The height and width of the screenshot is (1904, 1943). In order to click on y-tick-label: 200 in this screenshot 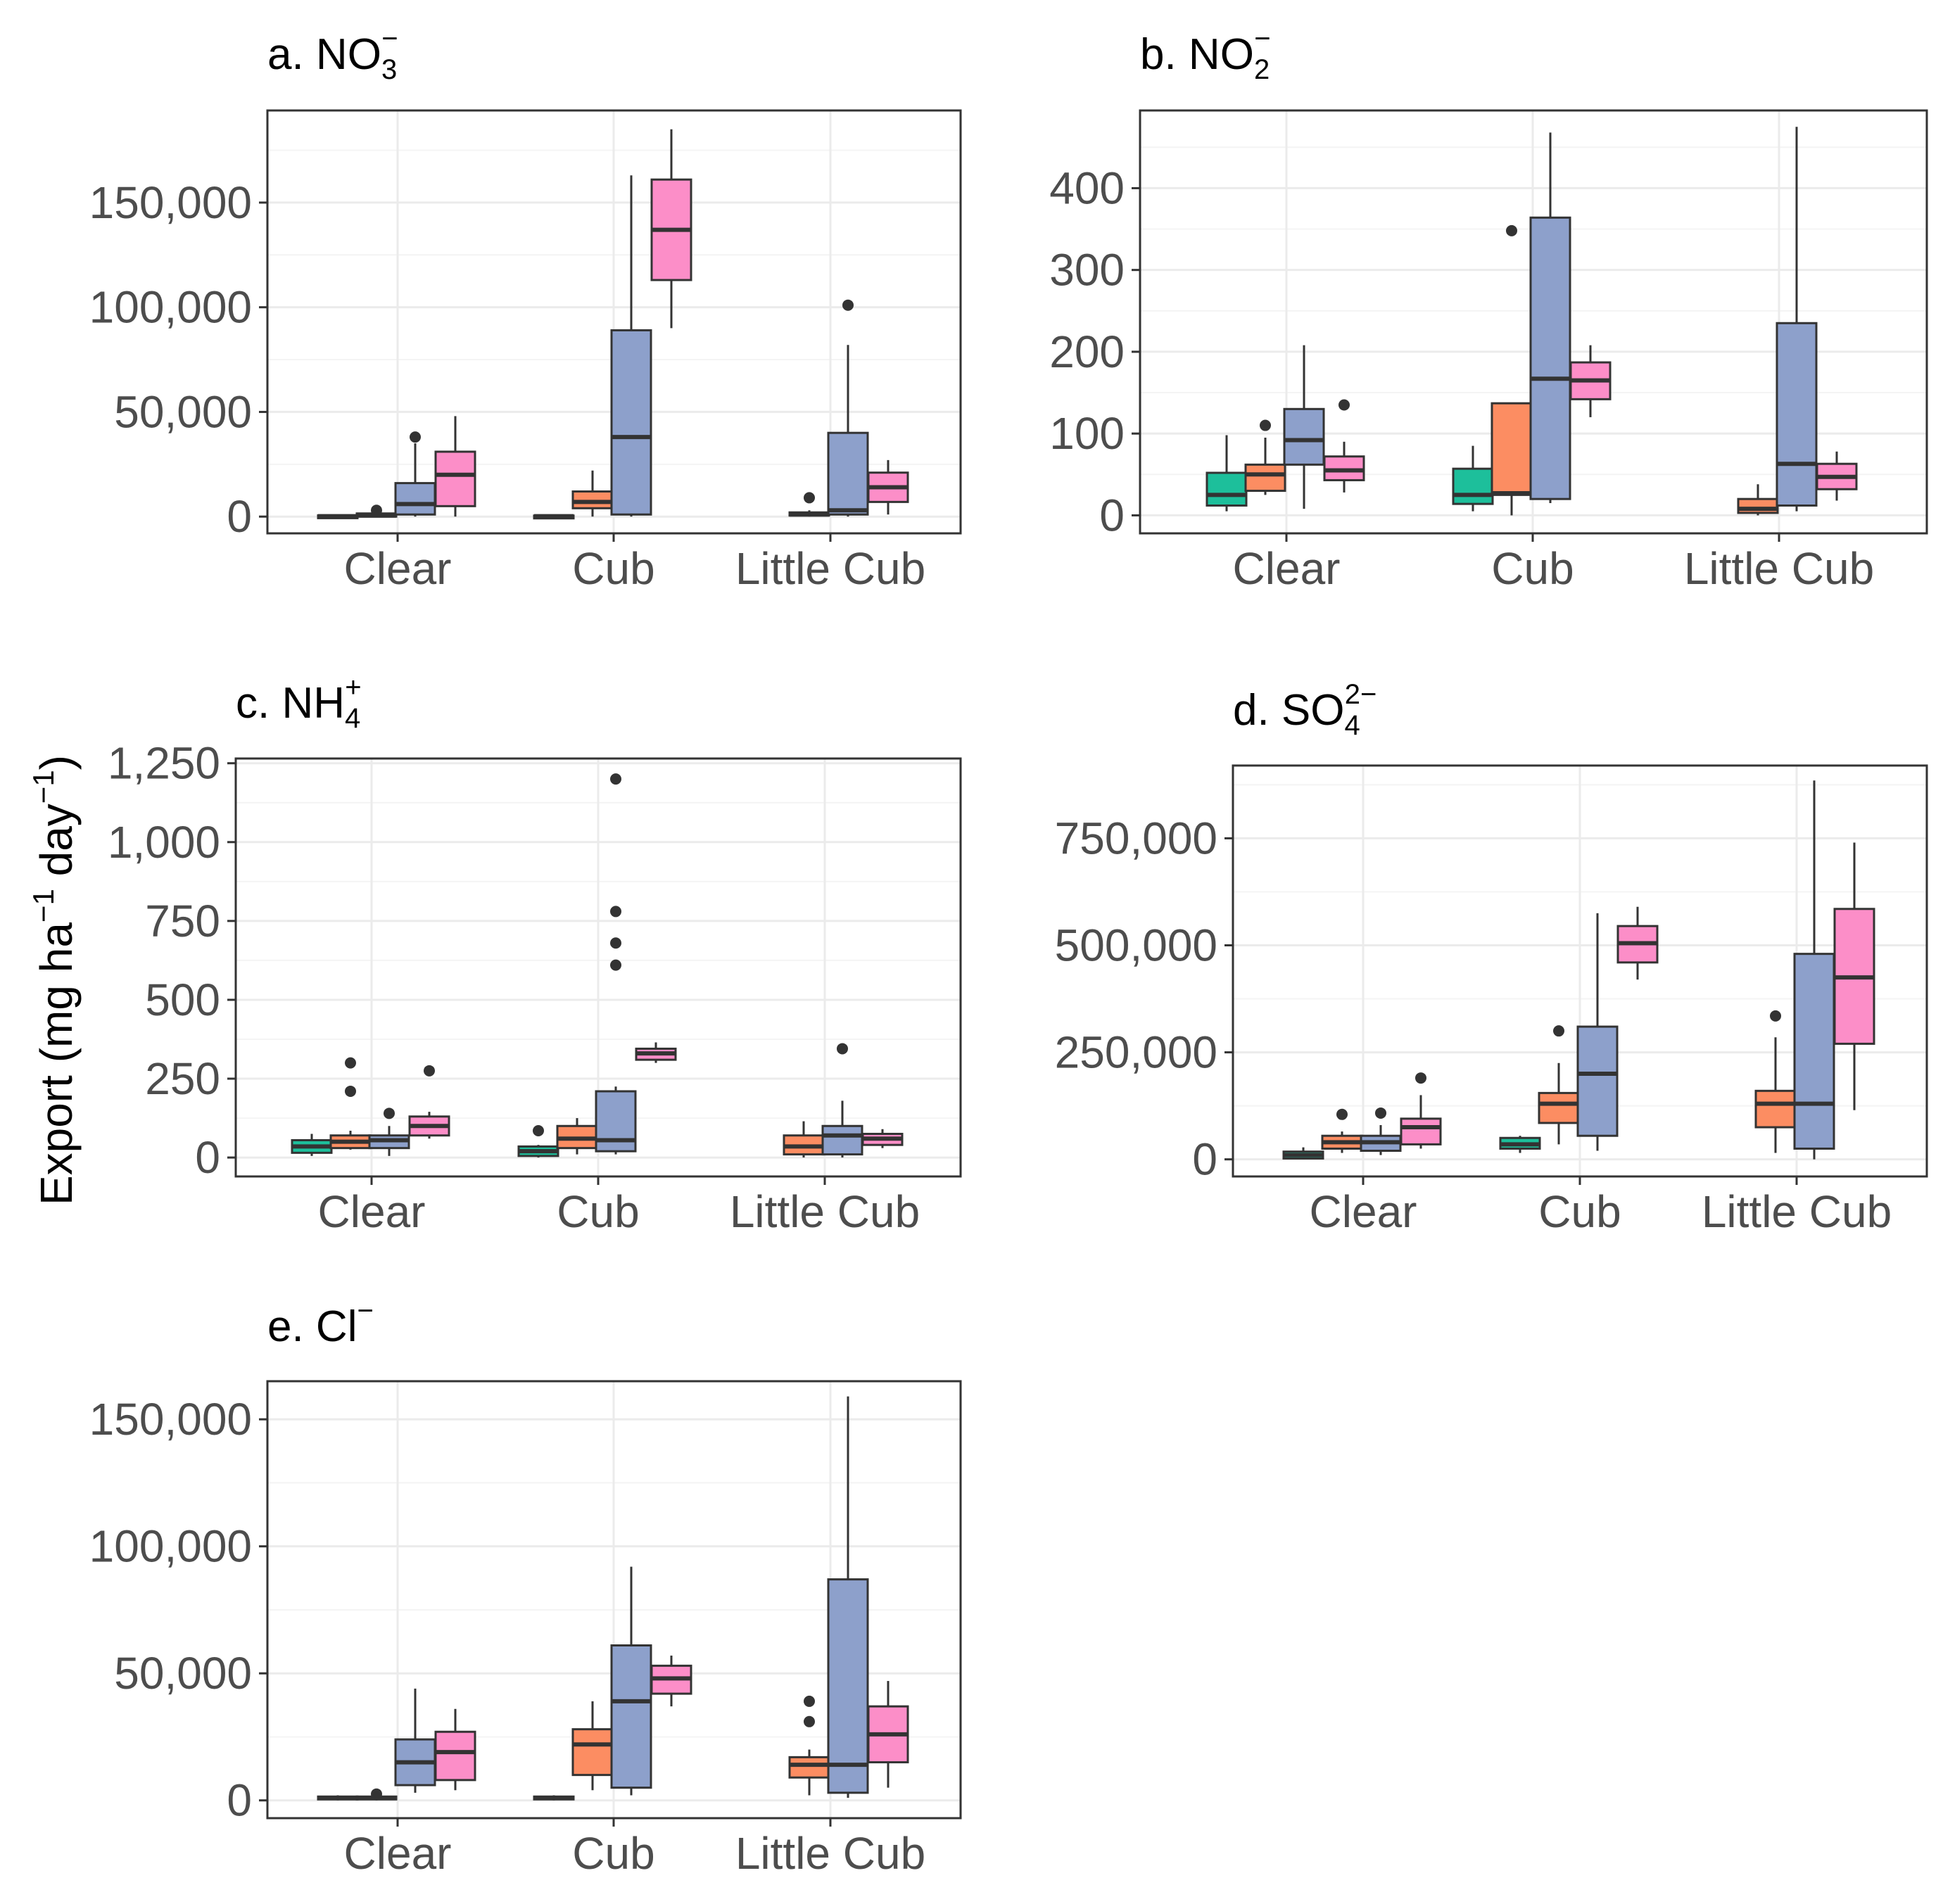, I will do `click(1087, 351)`.